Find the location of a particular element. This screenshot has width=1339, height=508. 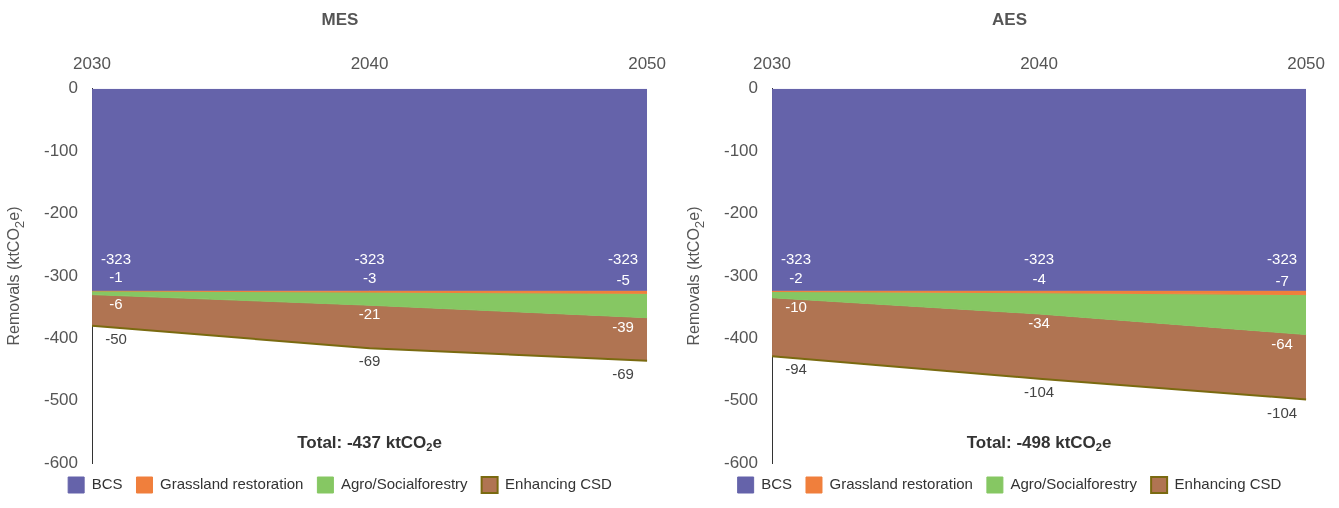

chart-title: MES is located at coordinates (340, 19).